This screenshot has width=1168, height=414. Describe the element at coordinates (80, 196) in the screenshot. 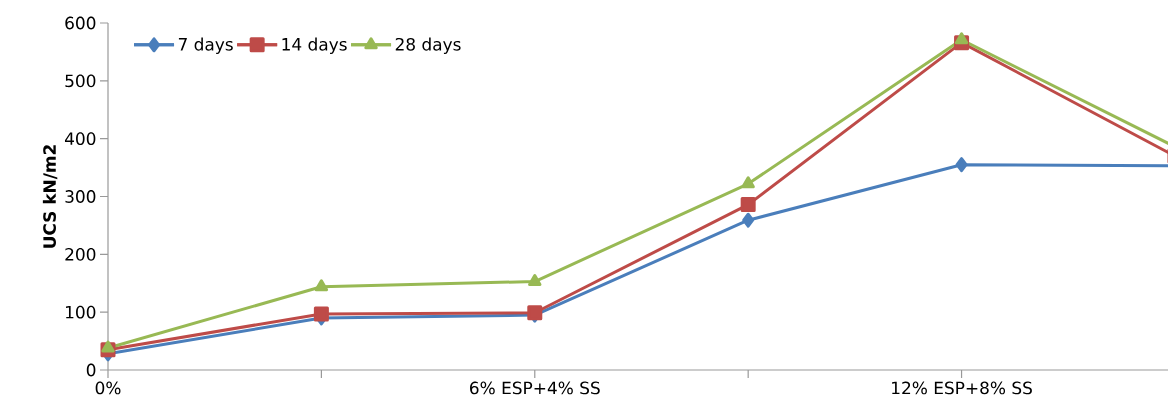

I see `y-tick-label: 300` at that location.